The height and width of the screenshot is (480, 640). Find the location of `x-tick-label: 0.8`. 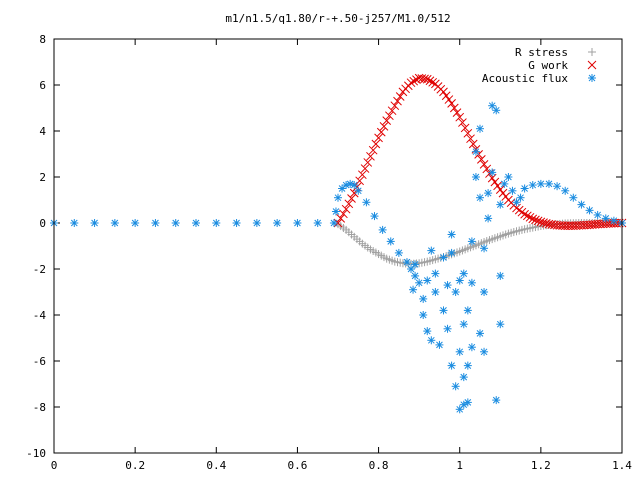

x-tick-label: 0.8 is located at coordinates (379, 465).